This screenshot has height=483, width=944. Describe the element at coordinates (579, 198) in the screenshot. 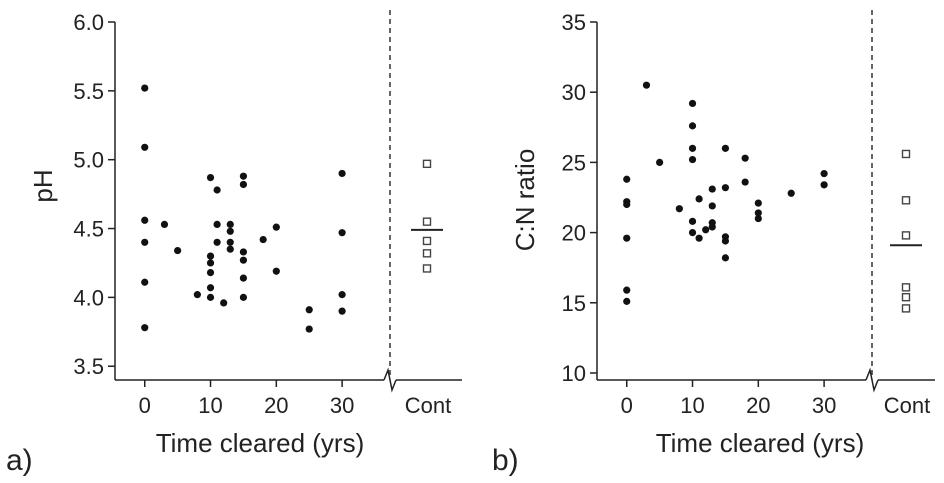

I see `panel-b-y-ticks: 10 15 20 25 30 35` at that location.